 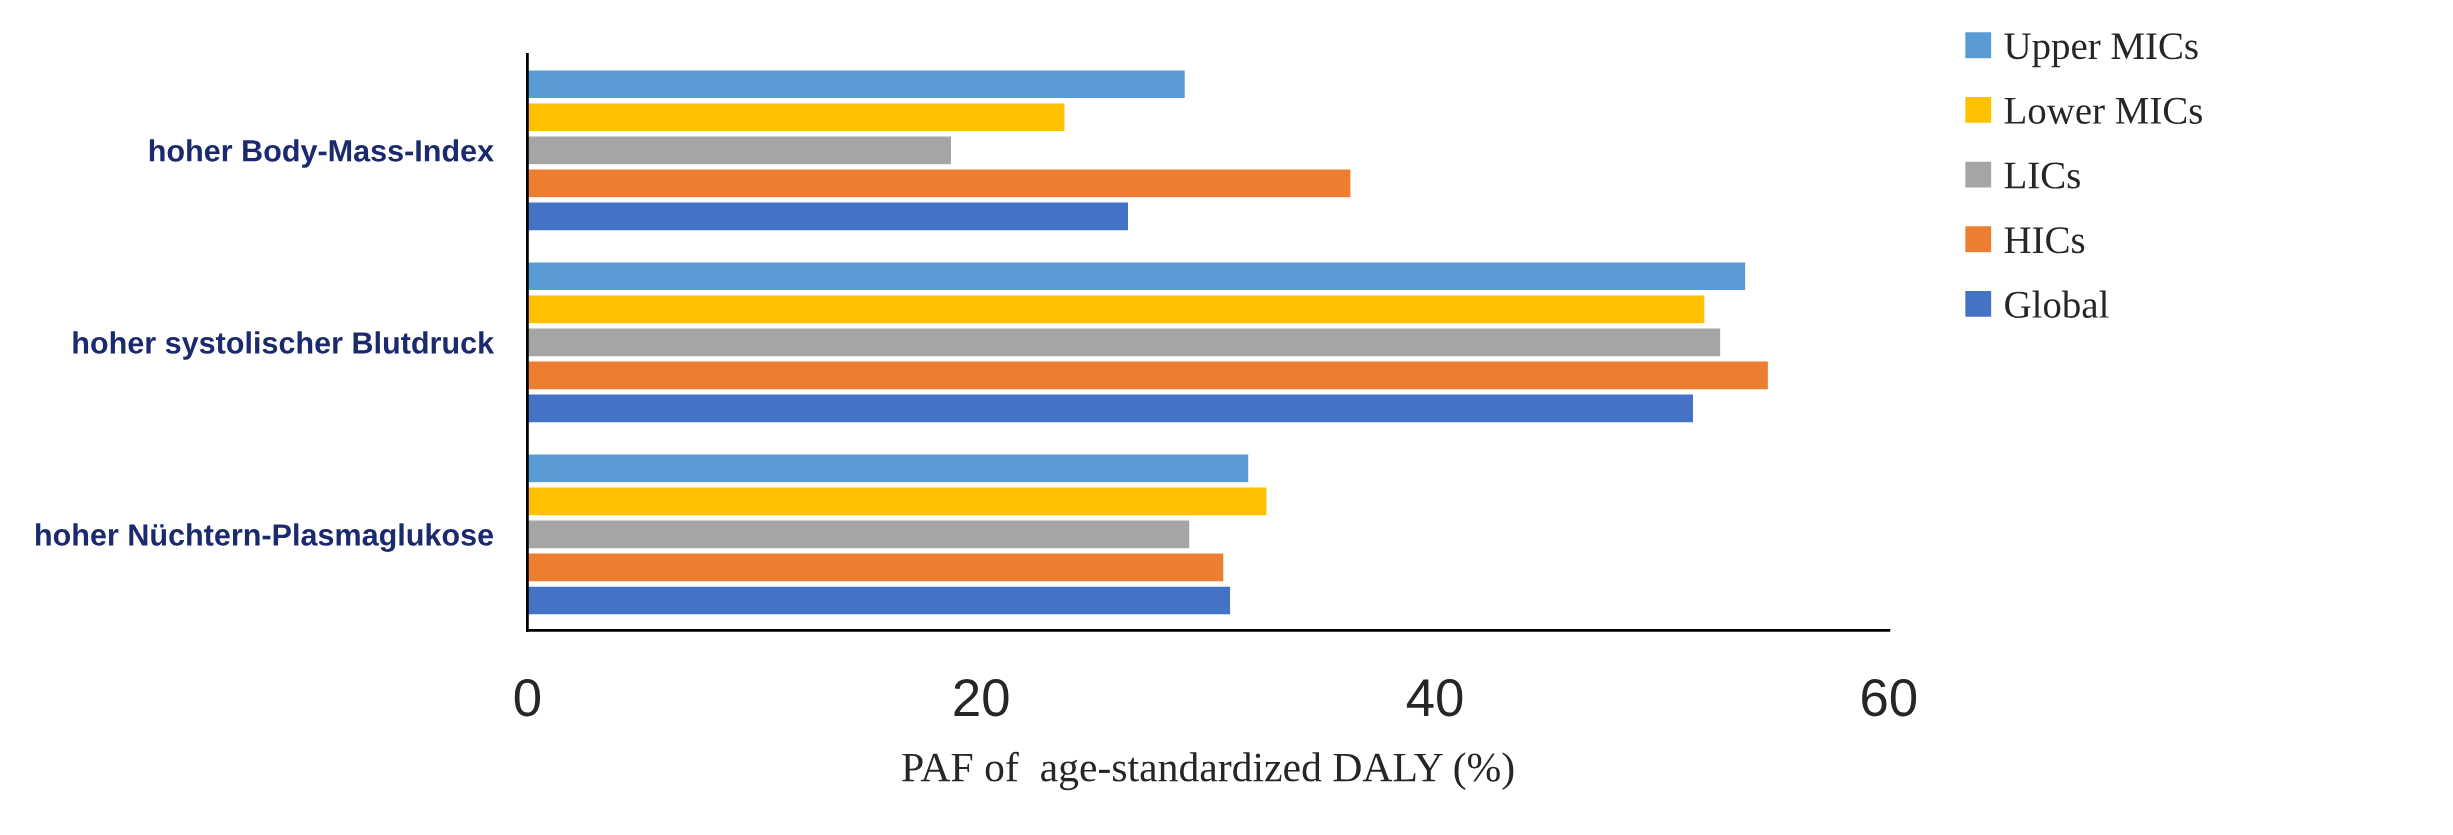 What do you see at coordinates (981, 698) in the screenshot?
I see `x-tick-label: 20` at bounding box center [981, 698].